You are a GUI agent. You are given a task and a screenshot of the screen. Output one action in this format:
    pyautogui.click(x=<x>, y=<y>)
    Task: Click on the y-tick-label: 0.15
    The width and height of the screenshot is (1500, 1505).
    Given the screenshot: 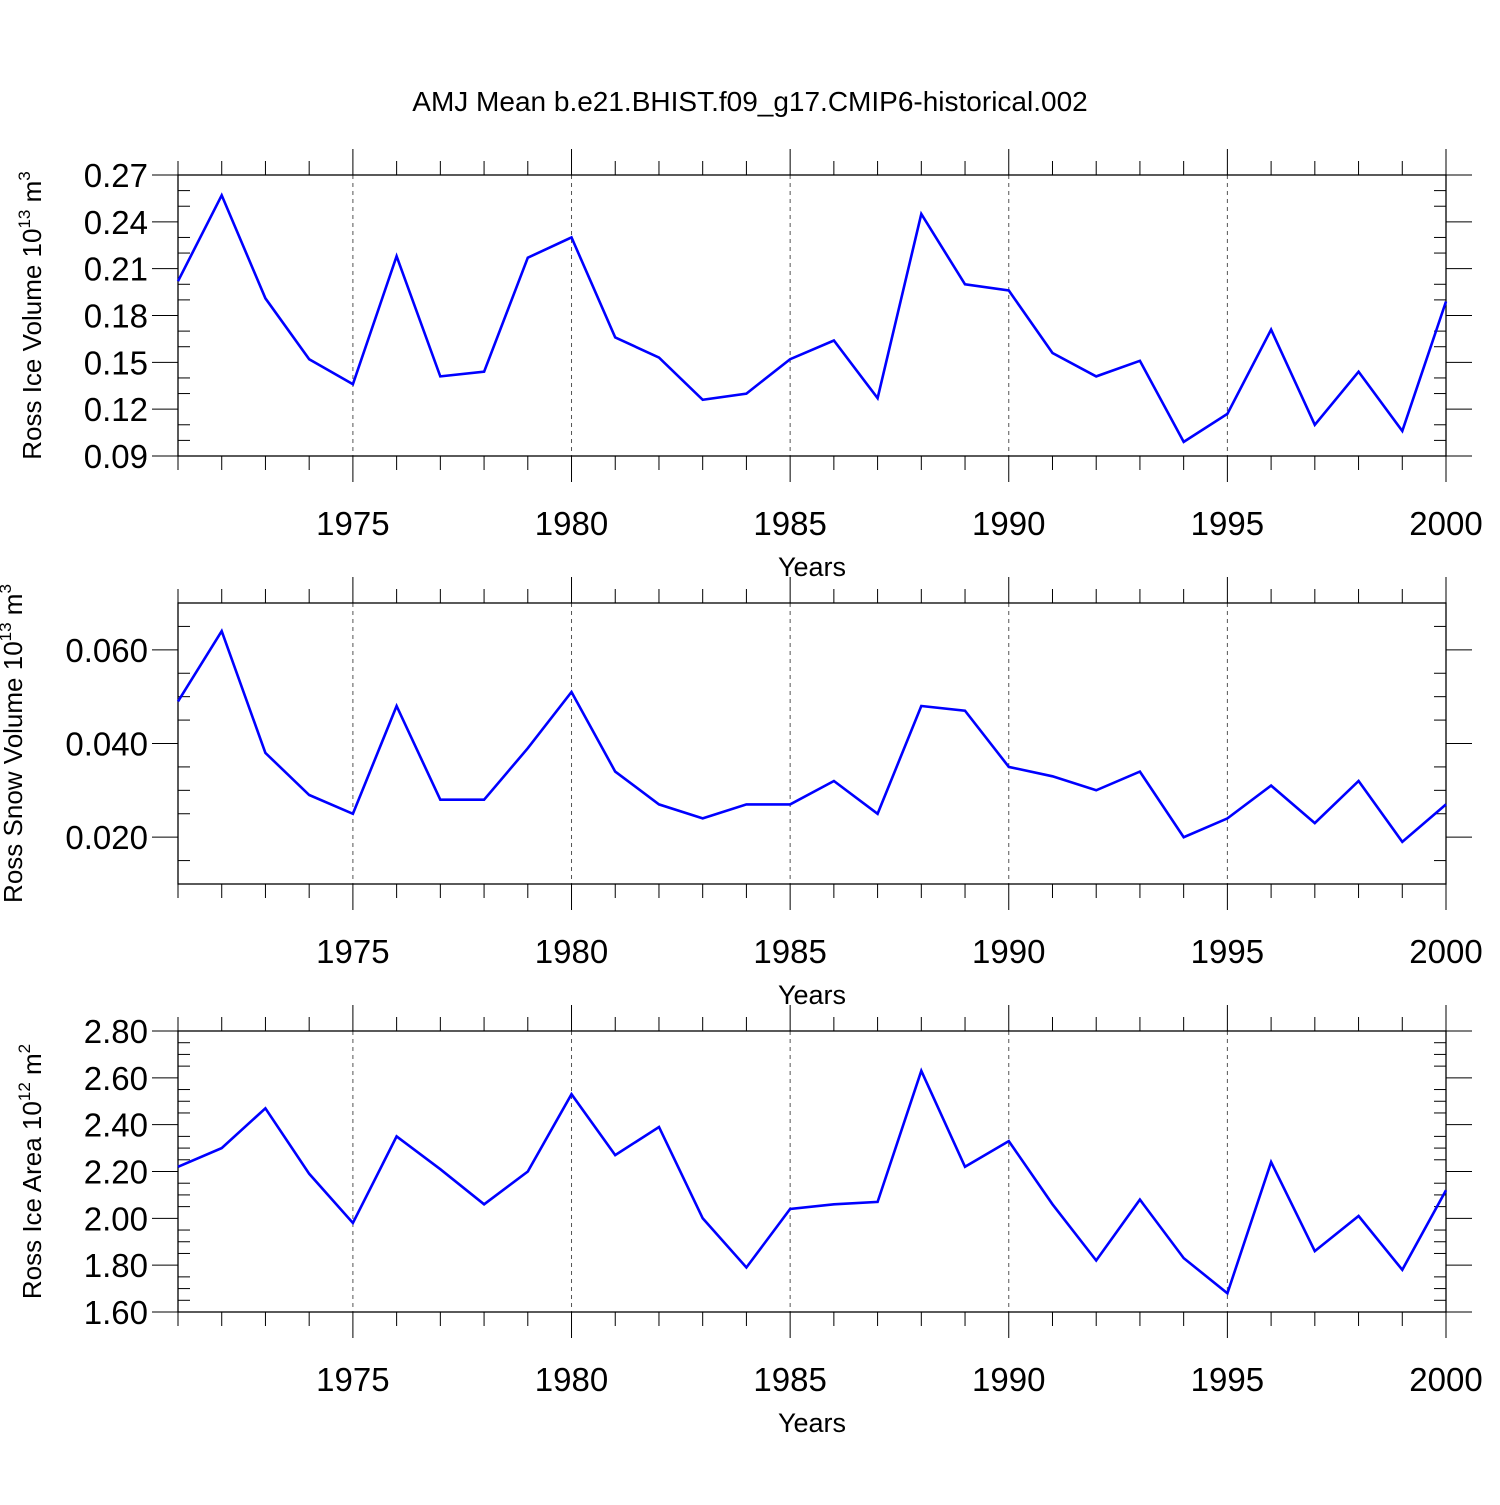 What is the action you would take?
    pyautogui.click(x=116, y=362)
    